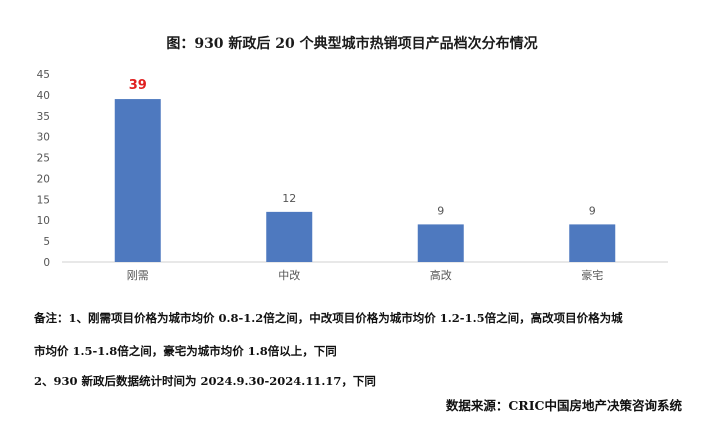  What do you see at coordinates (43, 96) in the screenshot?
I see `y-tick-label: 40` at bounding box center [43, 96].